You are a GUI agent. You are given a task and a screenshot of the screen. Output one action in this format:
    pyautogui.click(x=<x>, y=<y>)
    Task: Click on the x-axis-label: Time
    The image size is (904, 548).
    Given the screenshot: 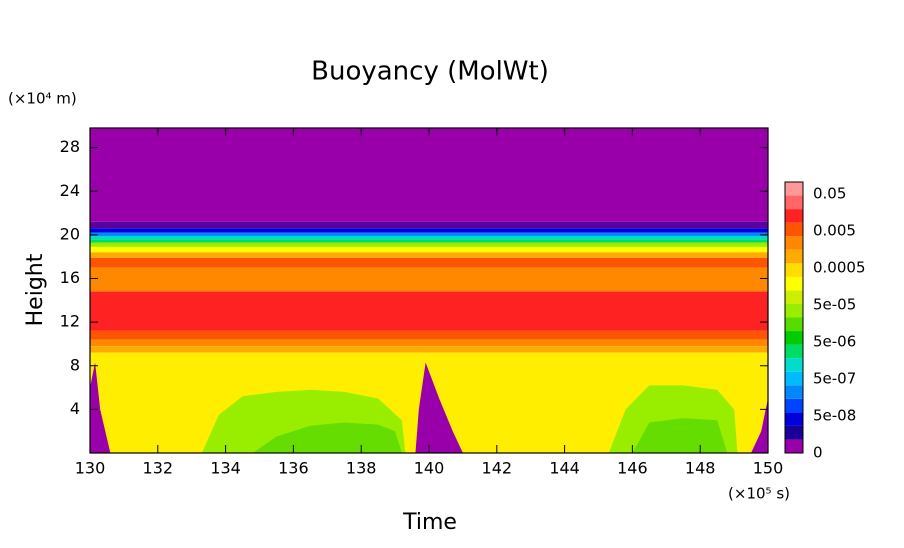 What is the action you would take?
    pyautogui.click(x=429, y=522)
    